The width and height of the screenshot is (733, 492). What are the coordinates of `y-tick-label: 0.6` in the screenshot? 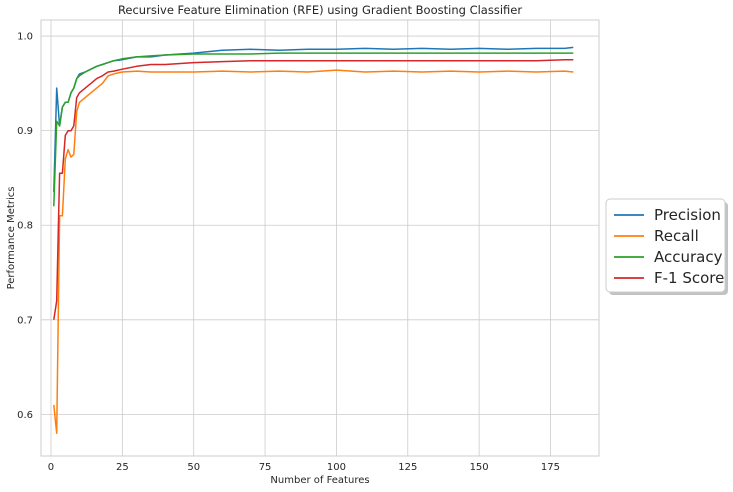 It's located at (25, 415).